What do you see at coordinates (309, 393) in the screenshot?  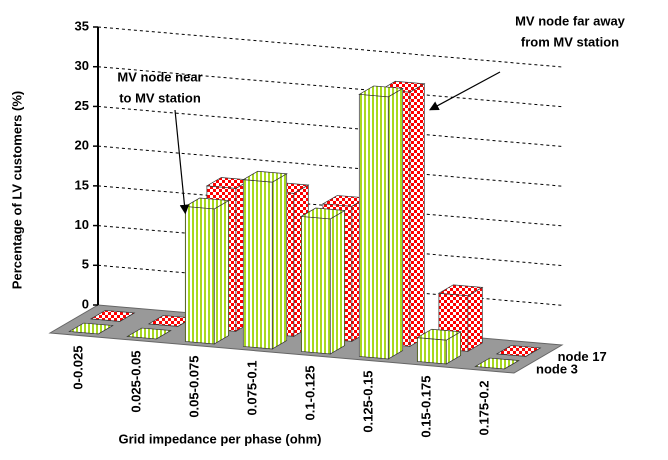 I see `x-tick-label: 0.1-0.125` at bounding box center [309, 393].